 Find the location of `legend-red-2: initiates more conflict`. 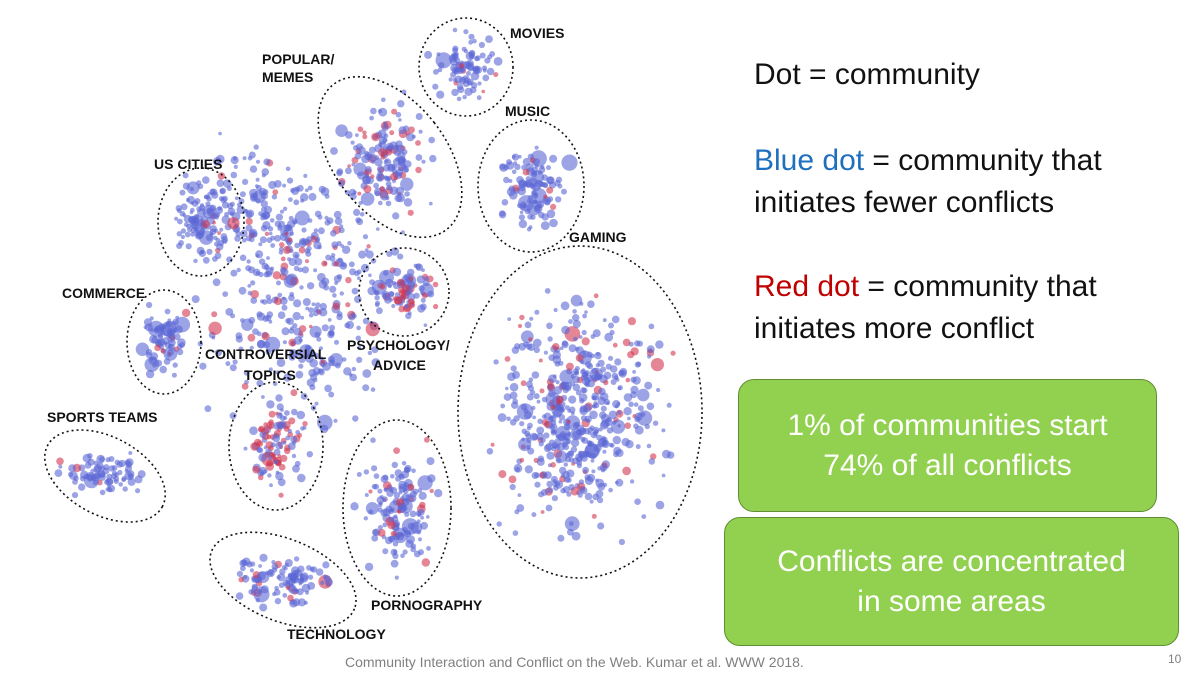

legend-red-2: initiates more conflict is located at coordinates (894, 329).